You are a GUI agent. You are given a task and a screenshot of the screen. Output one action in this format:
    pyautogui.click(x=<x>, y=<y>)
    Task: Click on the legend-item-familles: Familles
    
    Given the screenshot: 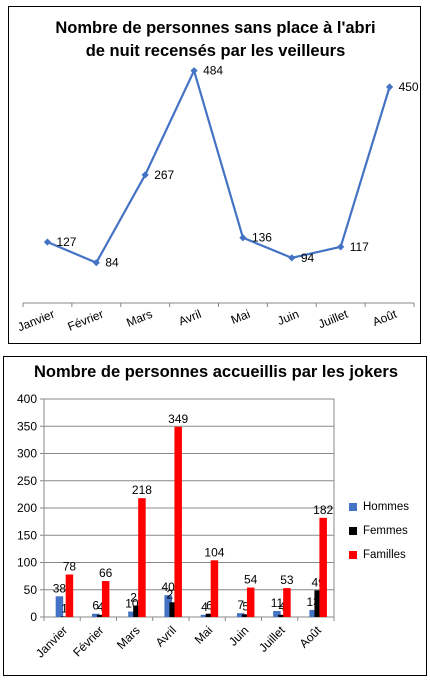 What is the action you would take?
    pyautogui.click(x=379, y=555)
    